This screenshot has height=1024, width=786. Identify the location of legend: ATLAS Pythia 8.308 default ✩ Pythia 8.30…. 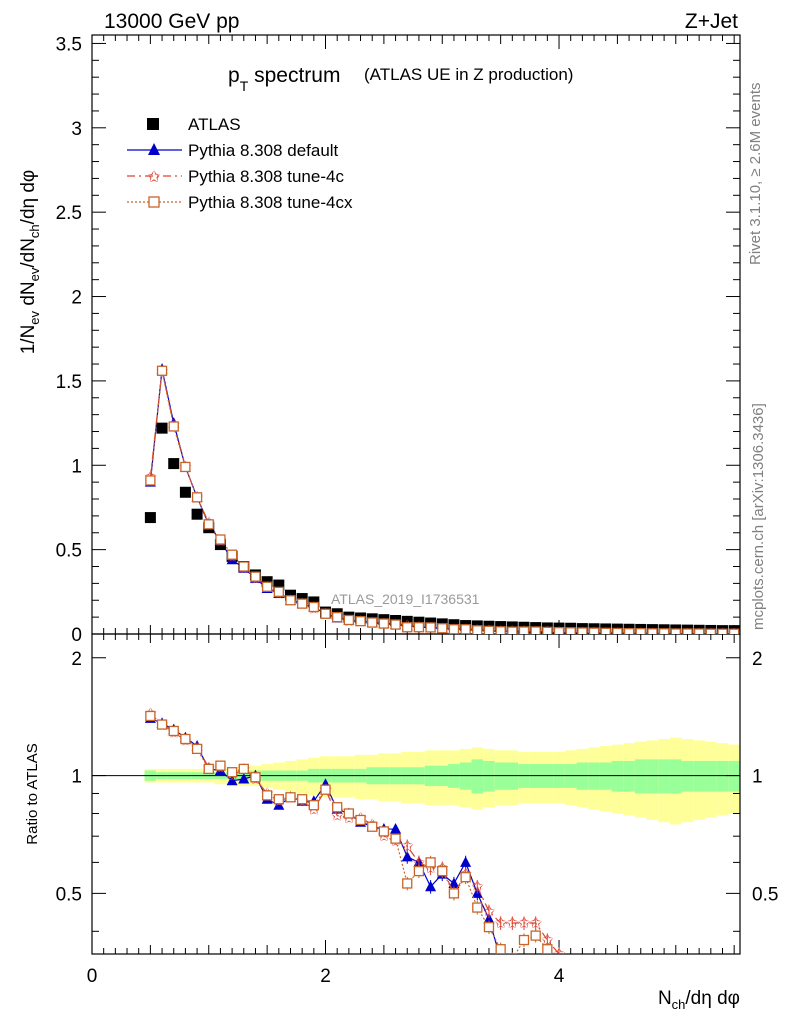
(240, 163).